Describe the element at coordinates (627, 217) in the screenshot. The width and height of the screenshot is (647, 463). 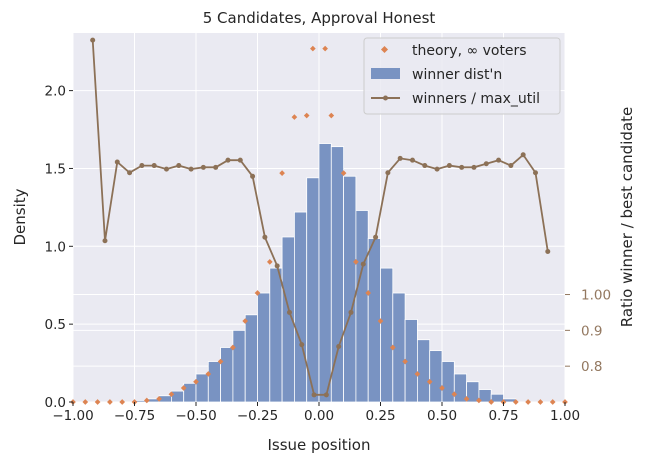
I see `right-axis-label: Ratio winner / best candidate` at that location.